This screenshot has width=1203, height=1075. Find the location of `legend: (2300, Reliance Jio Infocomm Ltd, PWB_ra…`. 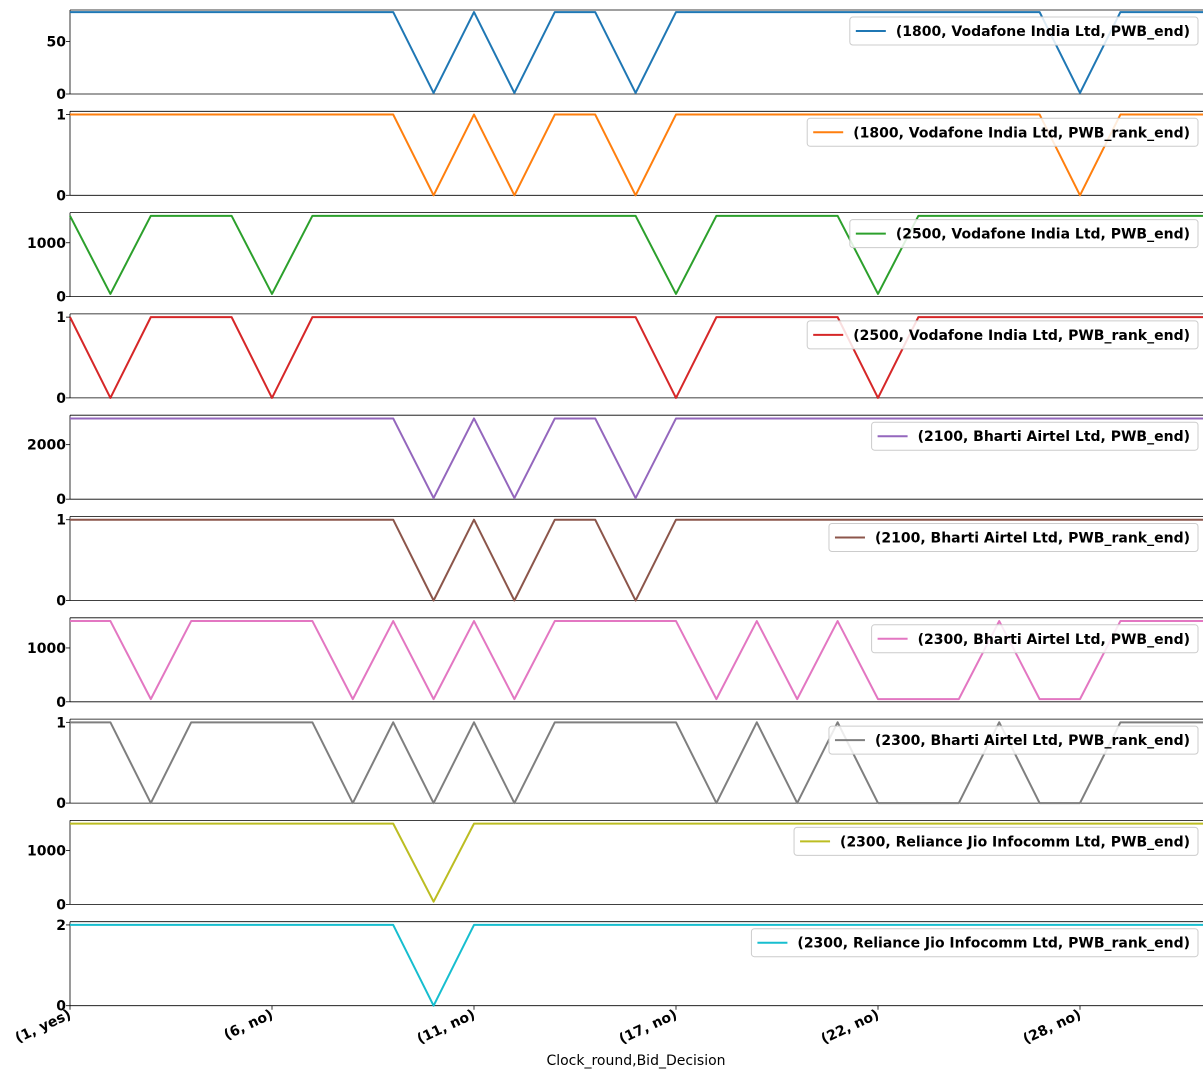

legend: (2300, Reliance Jio Infocomm Ltd, PWB_ra… is located at coordinates (974, 943).